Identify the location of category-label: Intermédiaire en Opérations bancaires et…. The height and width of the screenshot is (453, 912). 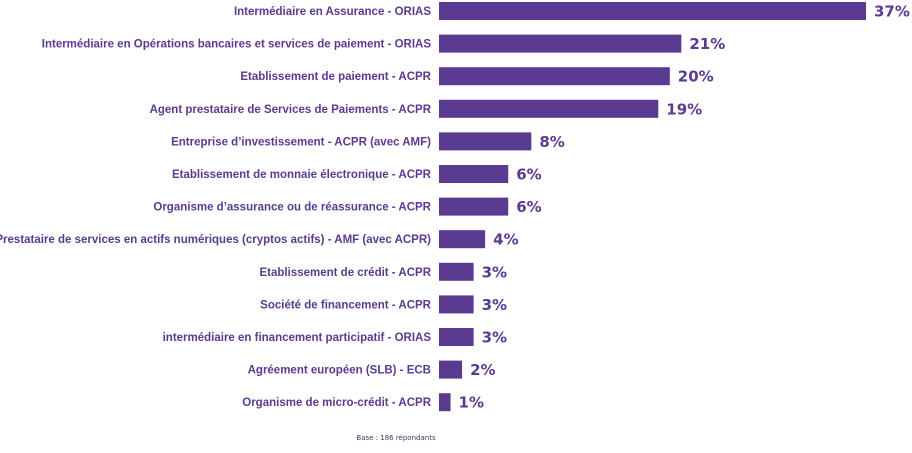
(237, 45).